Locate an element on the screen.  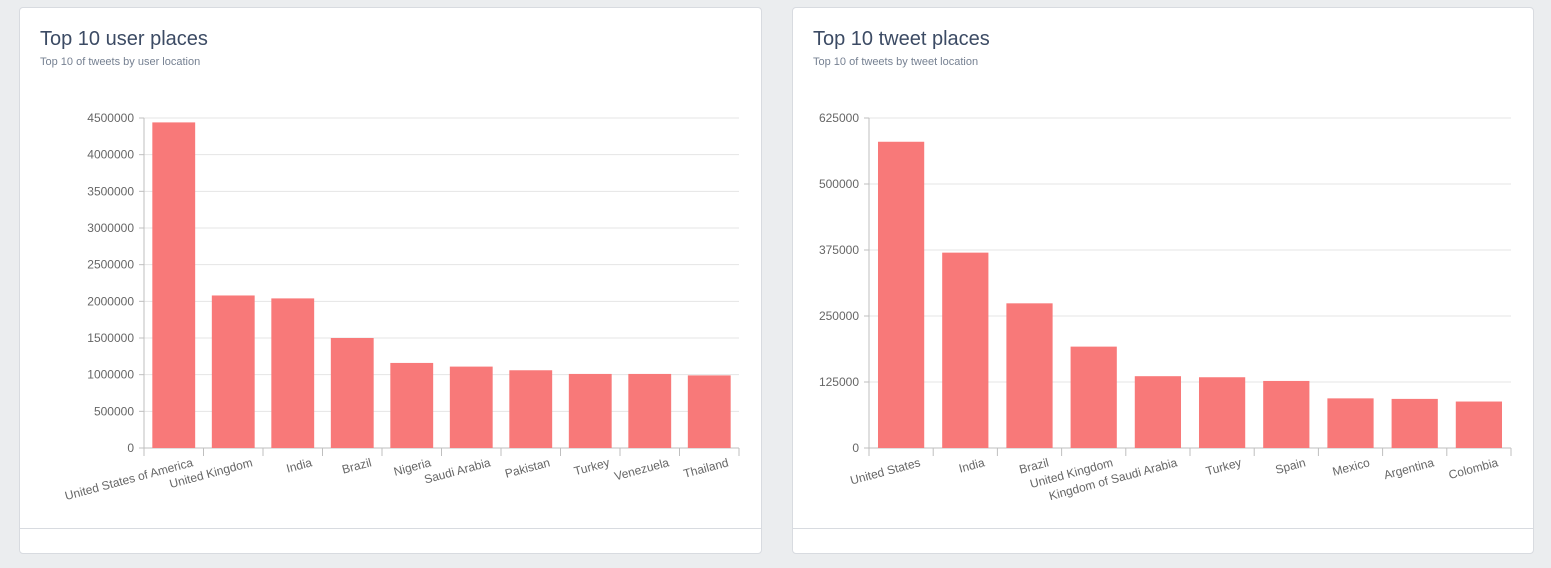
card-title: Top 10 tweet places is located at coordinates (901, 39).